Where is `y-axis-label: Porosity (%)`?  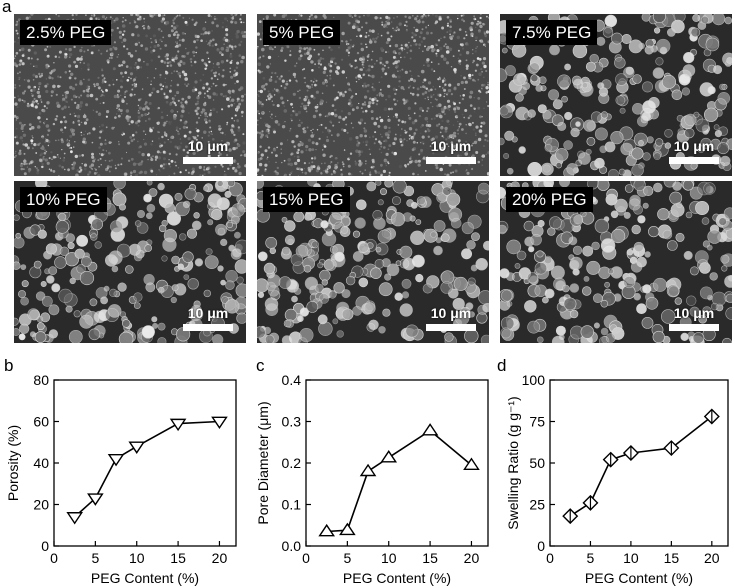
y-axis-label: Porosity (%) is located at coordinates (13, 463).